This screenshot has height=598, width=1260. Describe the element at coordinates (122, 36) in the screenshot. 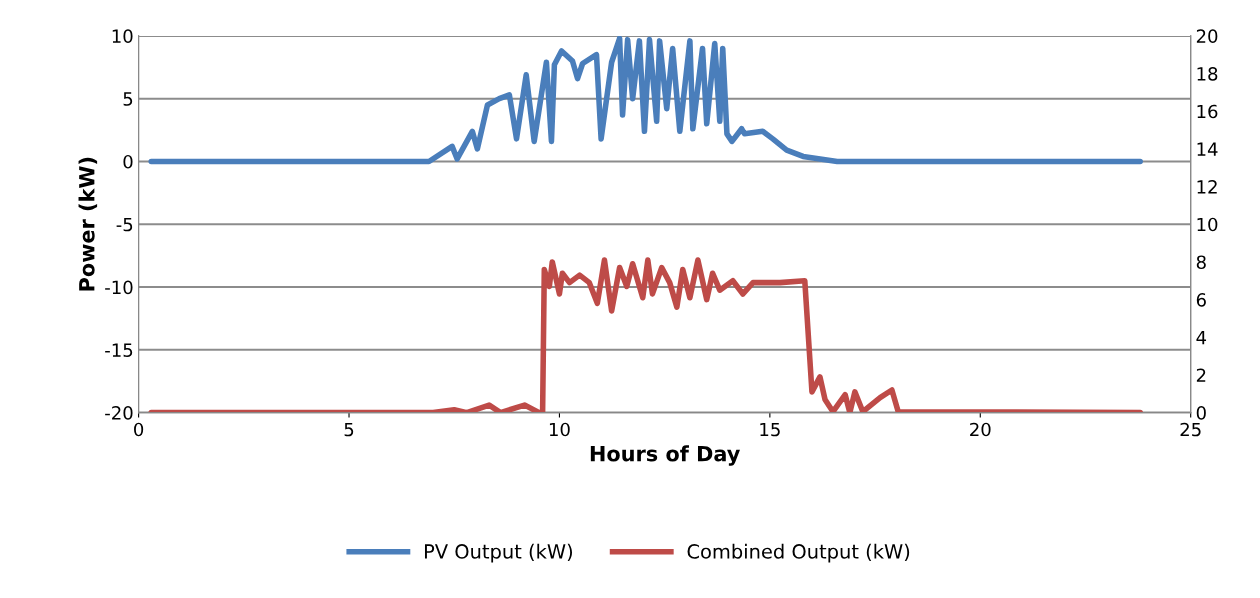

I see `y-tick-label: 10` at that location.